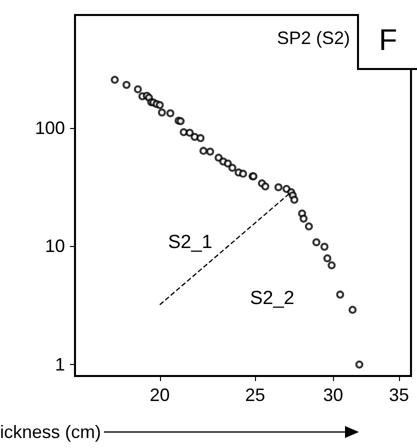 This screenshot has width=417, height=448. Describe the element at coordinates (272, 299) in the screenshot. I see `annotation: S2_2` at that location.